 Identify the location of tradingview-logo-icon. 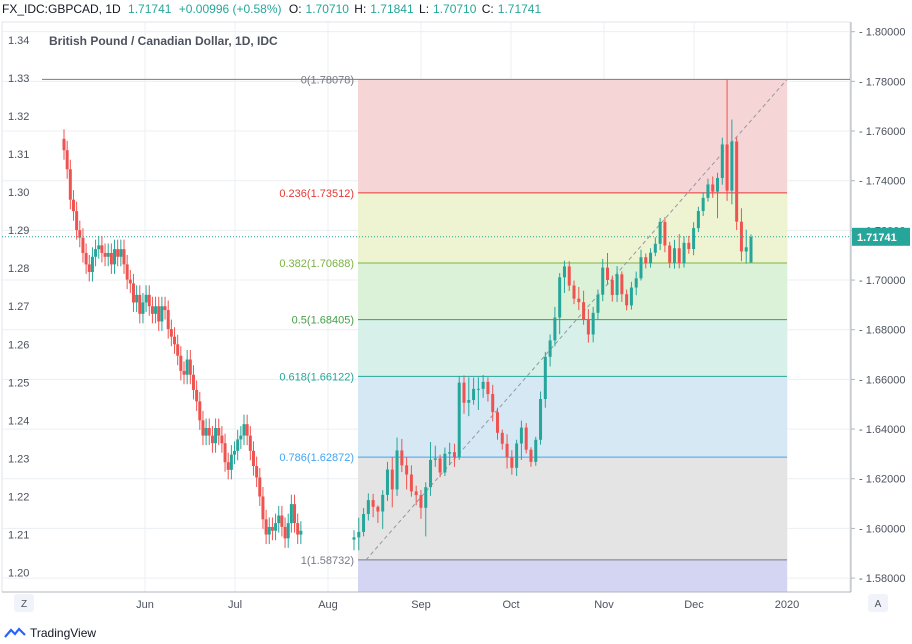
(15, 632).